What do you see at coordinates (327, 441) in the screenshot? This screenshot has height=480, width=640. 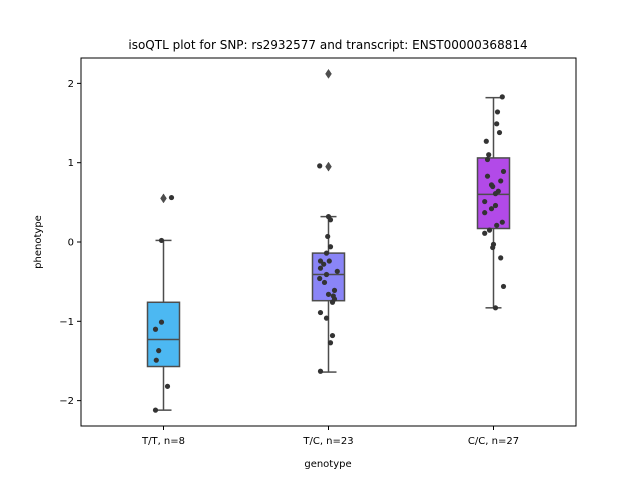 I see `x-tick-label: T/C, n=23` at bounding box center [327, 441].